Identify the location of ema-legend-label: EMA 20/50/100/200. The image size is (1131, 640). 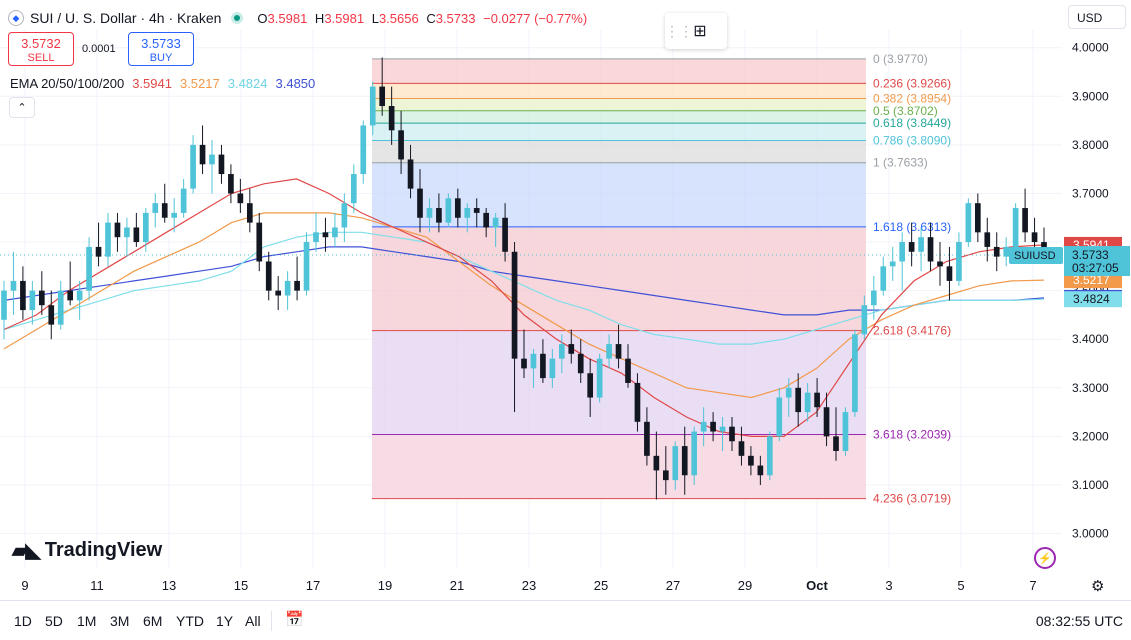
(67, 83).